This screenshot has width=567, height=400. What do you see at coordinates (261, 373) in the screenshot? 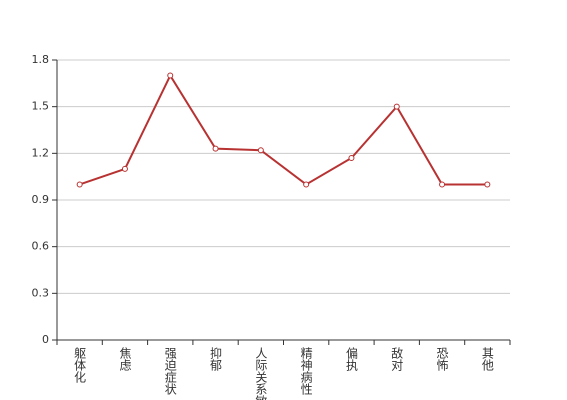
I see `x-tick-label: 人际关系敏感` at bounding box center [261, 373].